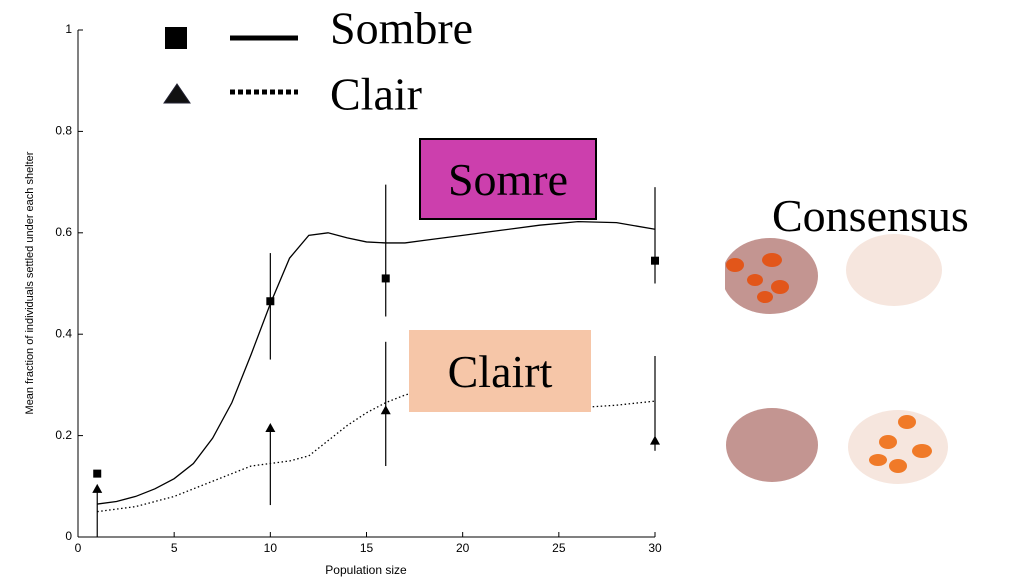  What do you see at coordinates (63, 435) in the screenshot?
I see `y-tick-label: 0.2` at bounding box center [63, 435].